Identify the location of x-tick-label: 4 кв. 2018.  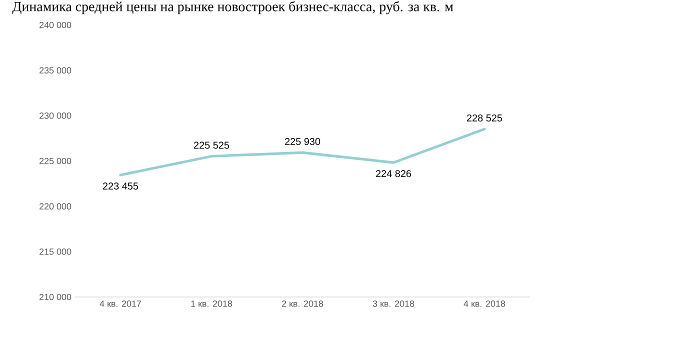
(485, 303).